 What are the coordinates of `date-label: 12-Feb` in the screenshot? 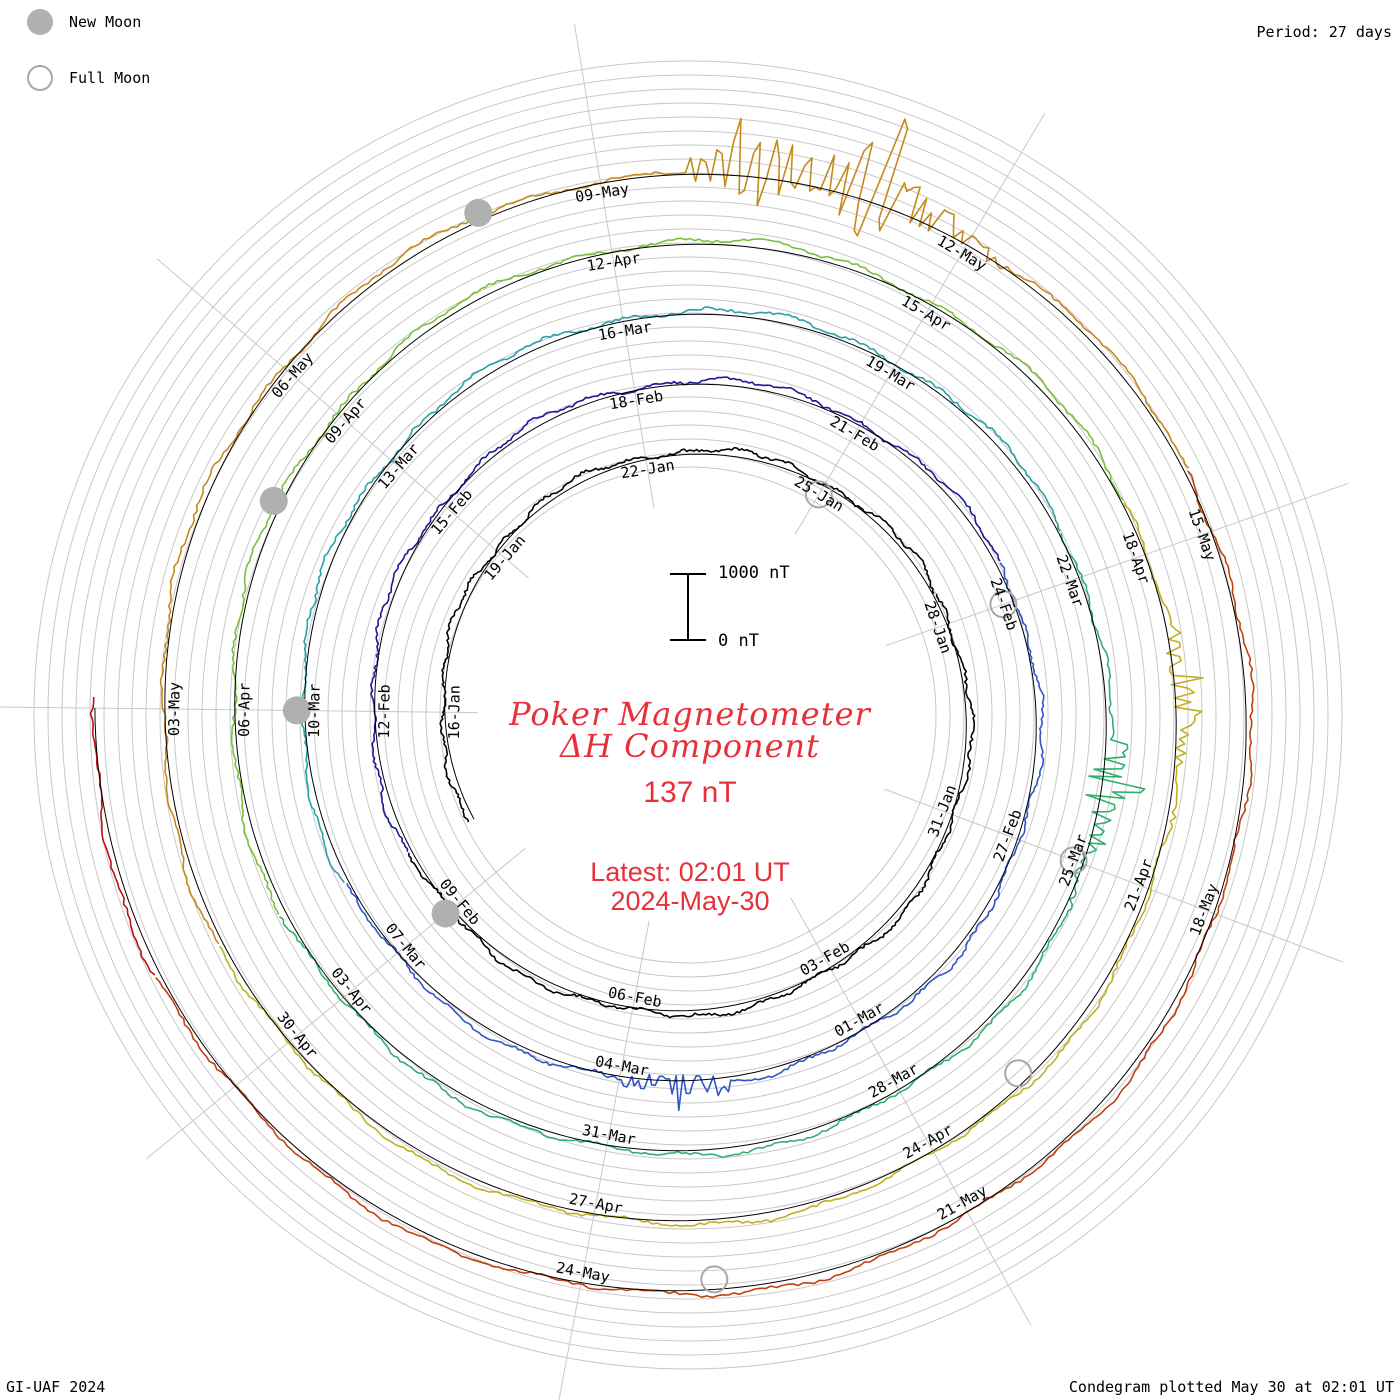 It's located at (384, 711).